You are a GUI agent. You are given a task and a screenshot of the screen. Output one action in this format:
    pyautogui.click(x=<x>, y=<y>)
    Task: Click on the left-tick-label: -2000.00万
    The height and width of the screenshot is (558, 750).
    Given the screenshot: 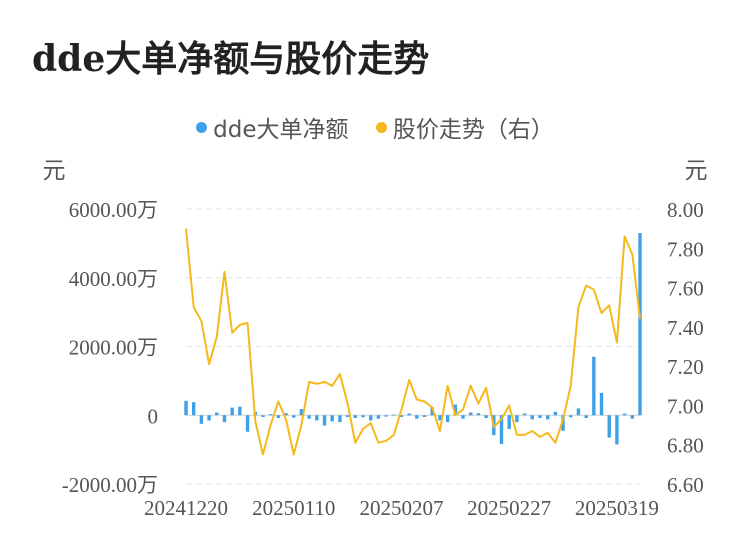 What is the action you would take?
    pyautogui.click(x=110, y=485)
    